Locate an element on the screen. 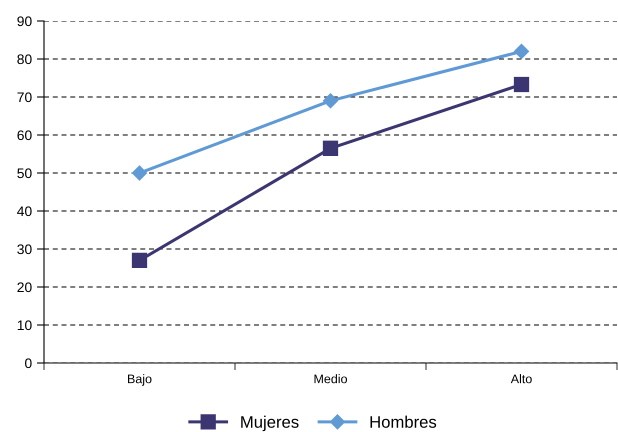 The width and height of the screenshot is (618, 432). y-tick-label: 40 is located at coordinates (24, 211).